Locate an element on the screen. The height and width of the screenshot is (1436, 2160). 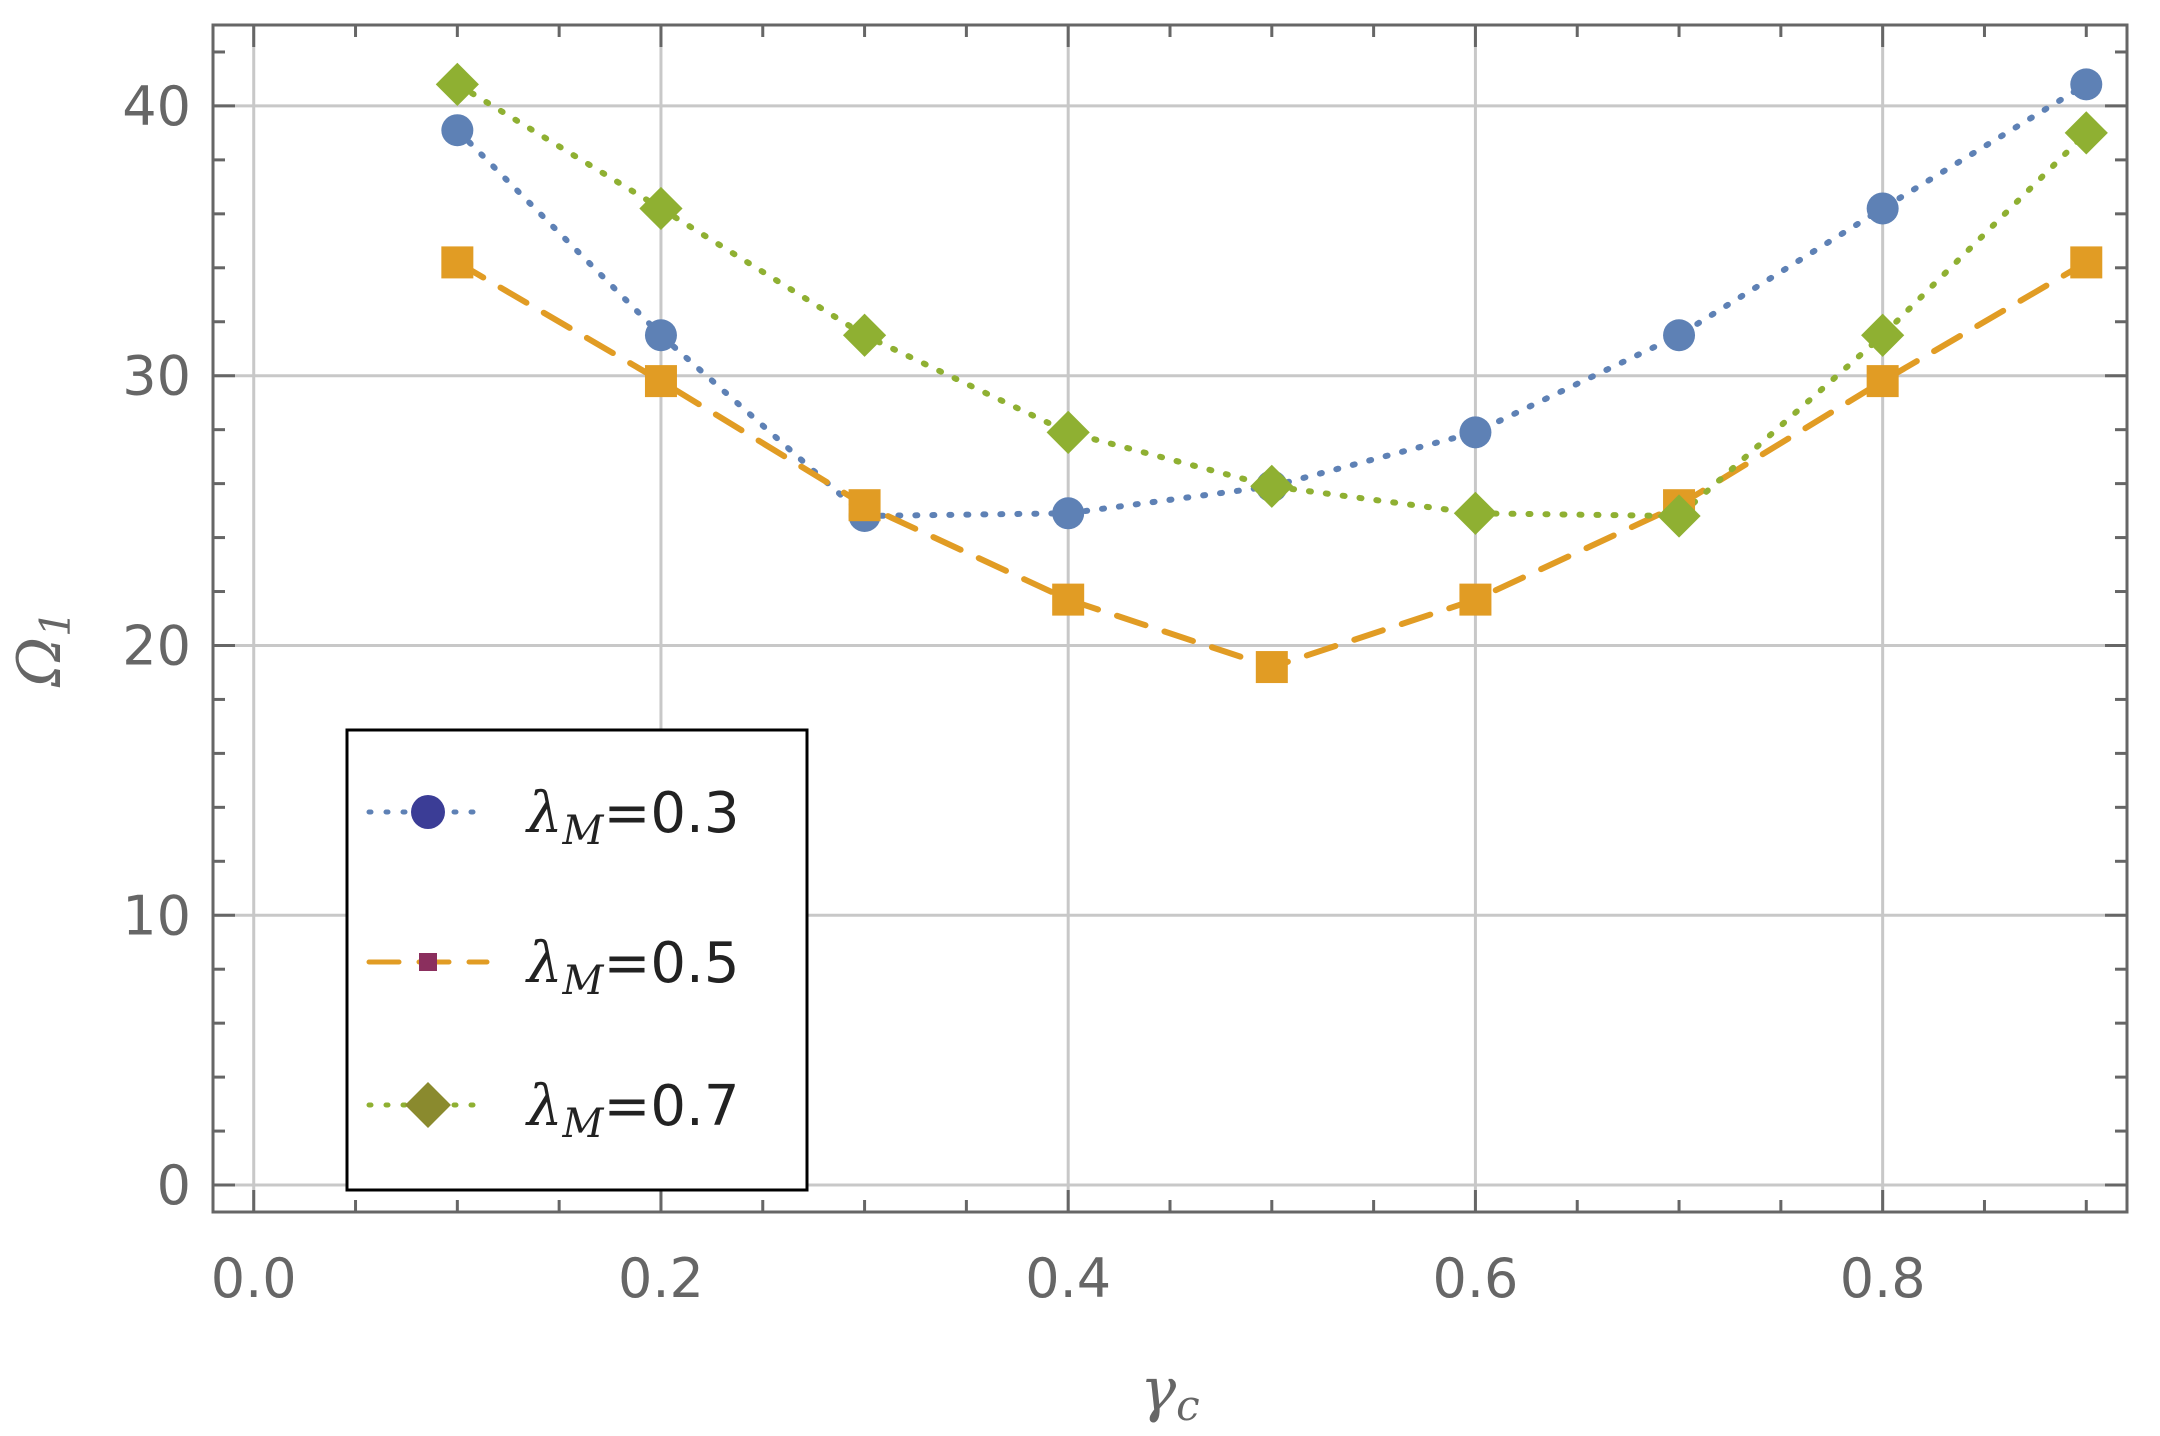
legend-label-value: =0.3 is located at coordinates (671, 813).